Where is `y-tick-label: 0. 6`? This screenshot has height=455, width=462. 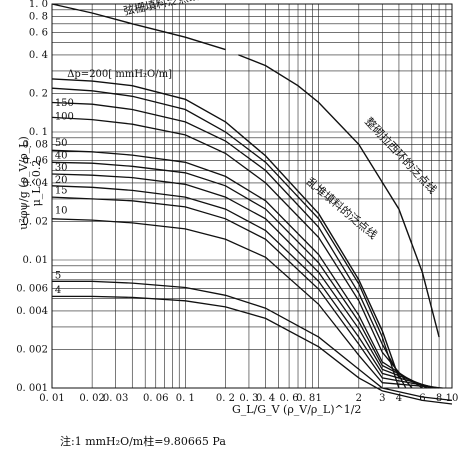
y-tick-label: 0. 6 is located at coordinates (38, 32).